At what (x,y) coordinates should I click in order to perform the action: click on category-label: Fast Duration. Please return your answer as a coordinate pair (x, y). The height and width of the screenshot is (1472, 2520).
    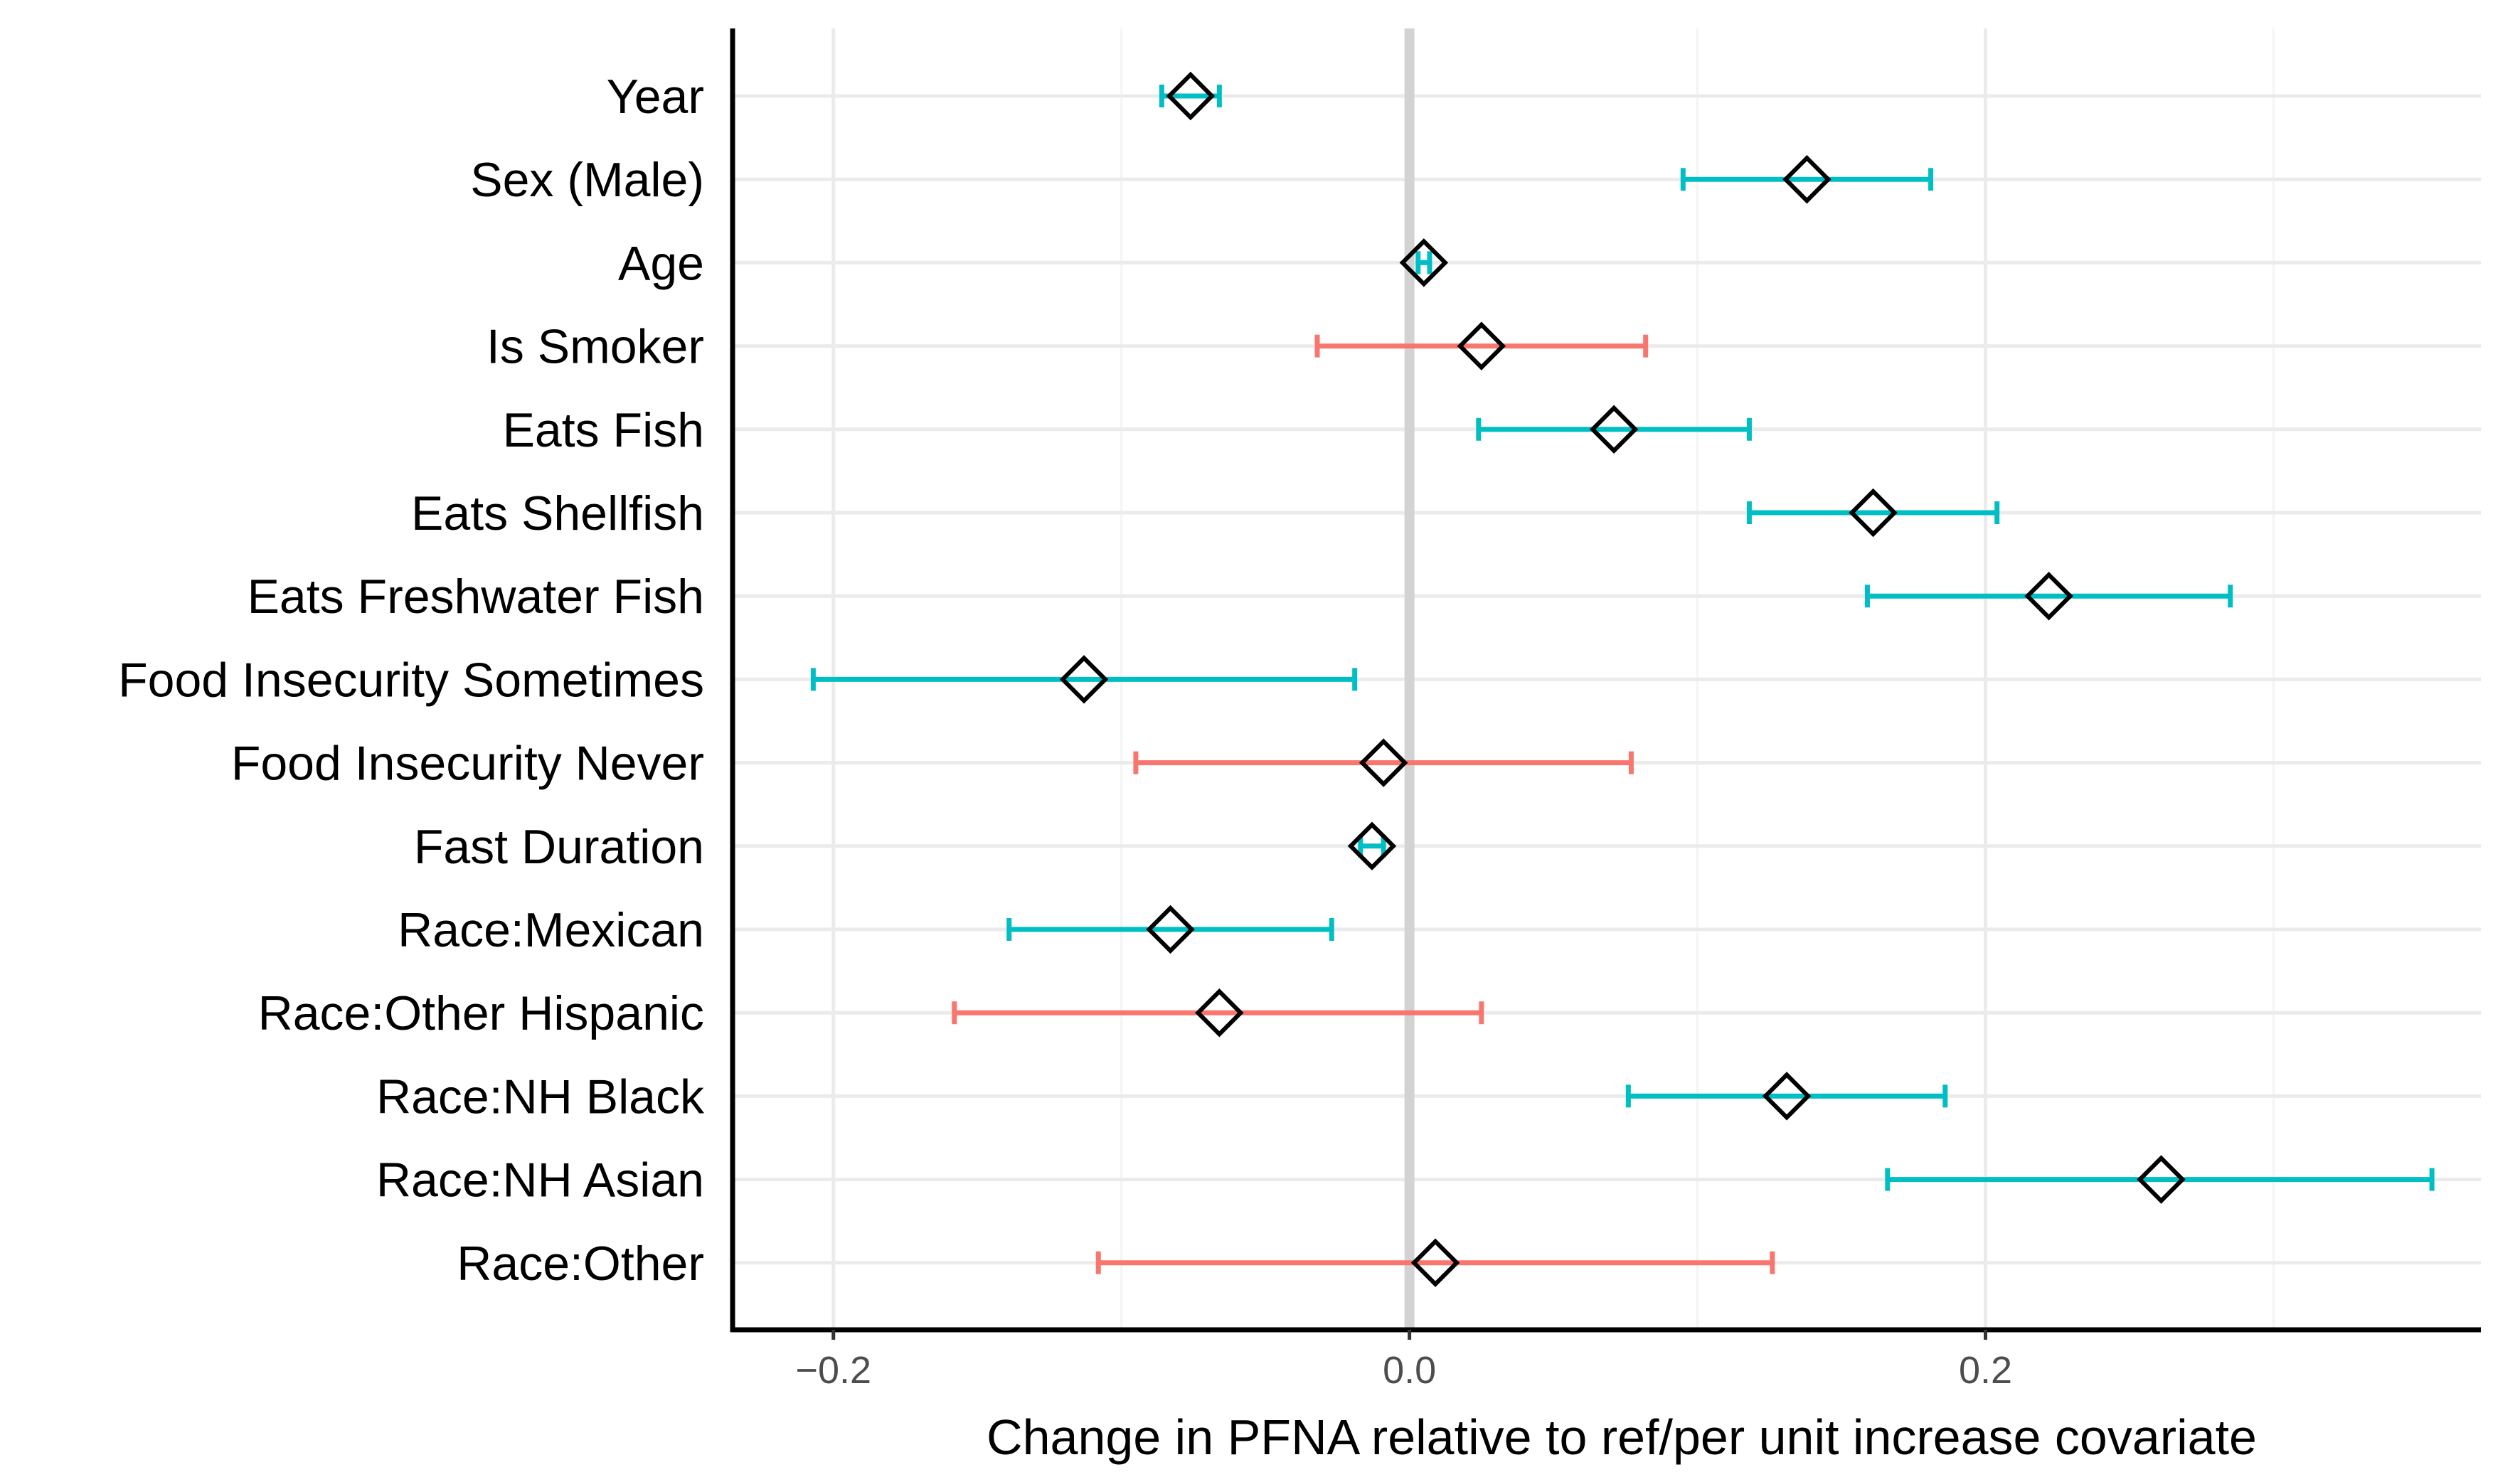
    Looking at the image, I should click on (559, 847).